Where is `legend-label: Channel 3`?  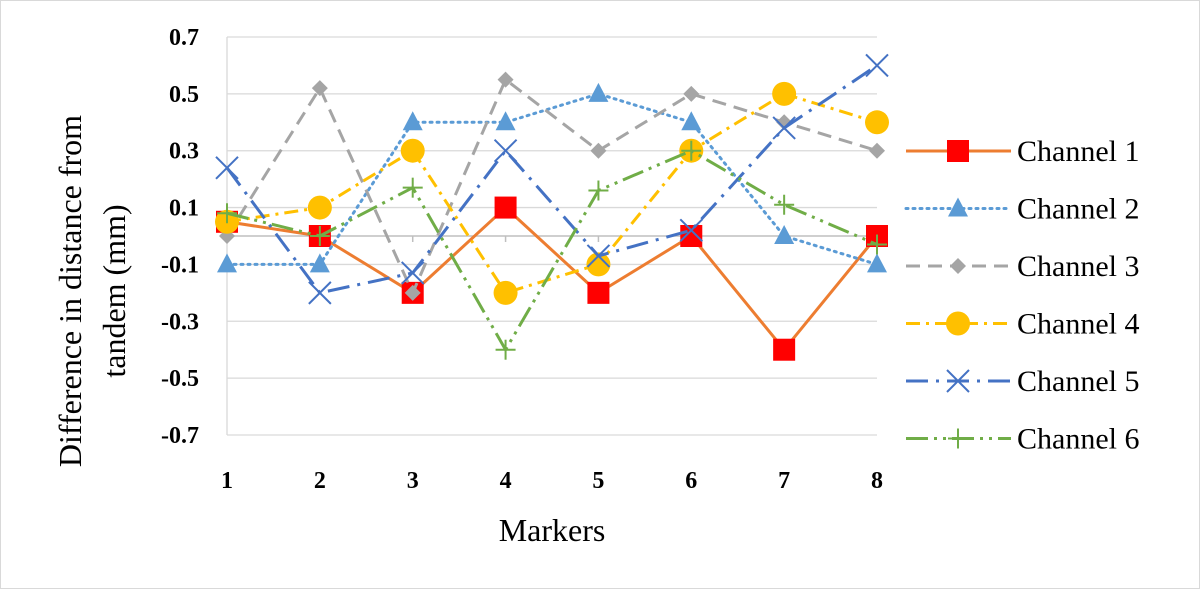
legend-label: Channel 3 is located at coordinates (1078, 266).